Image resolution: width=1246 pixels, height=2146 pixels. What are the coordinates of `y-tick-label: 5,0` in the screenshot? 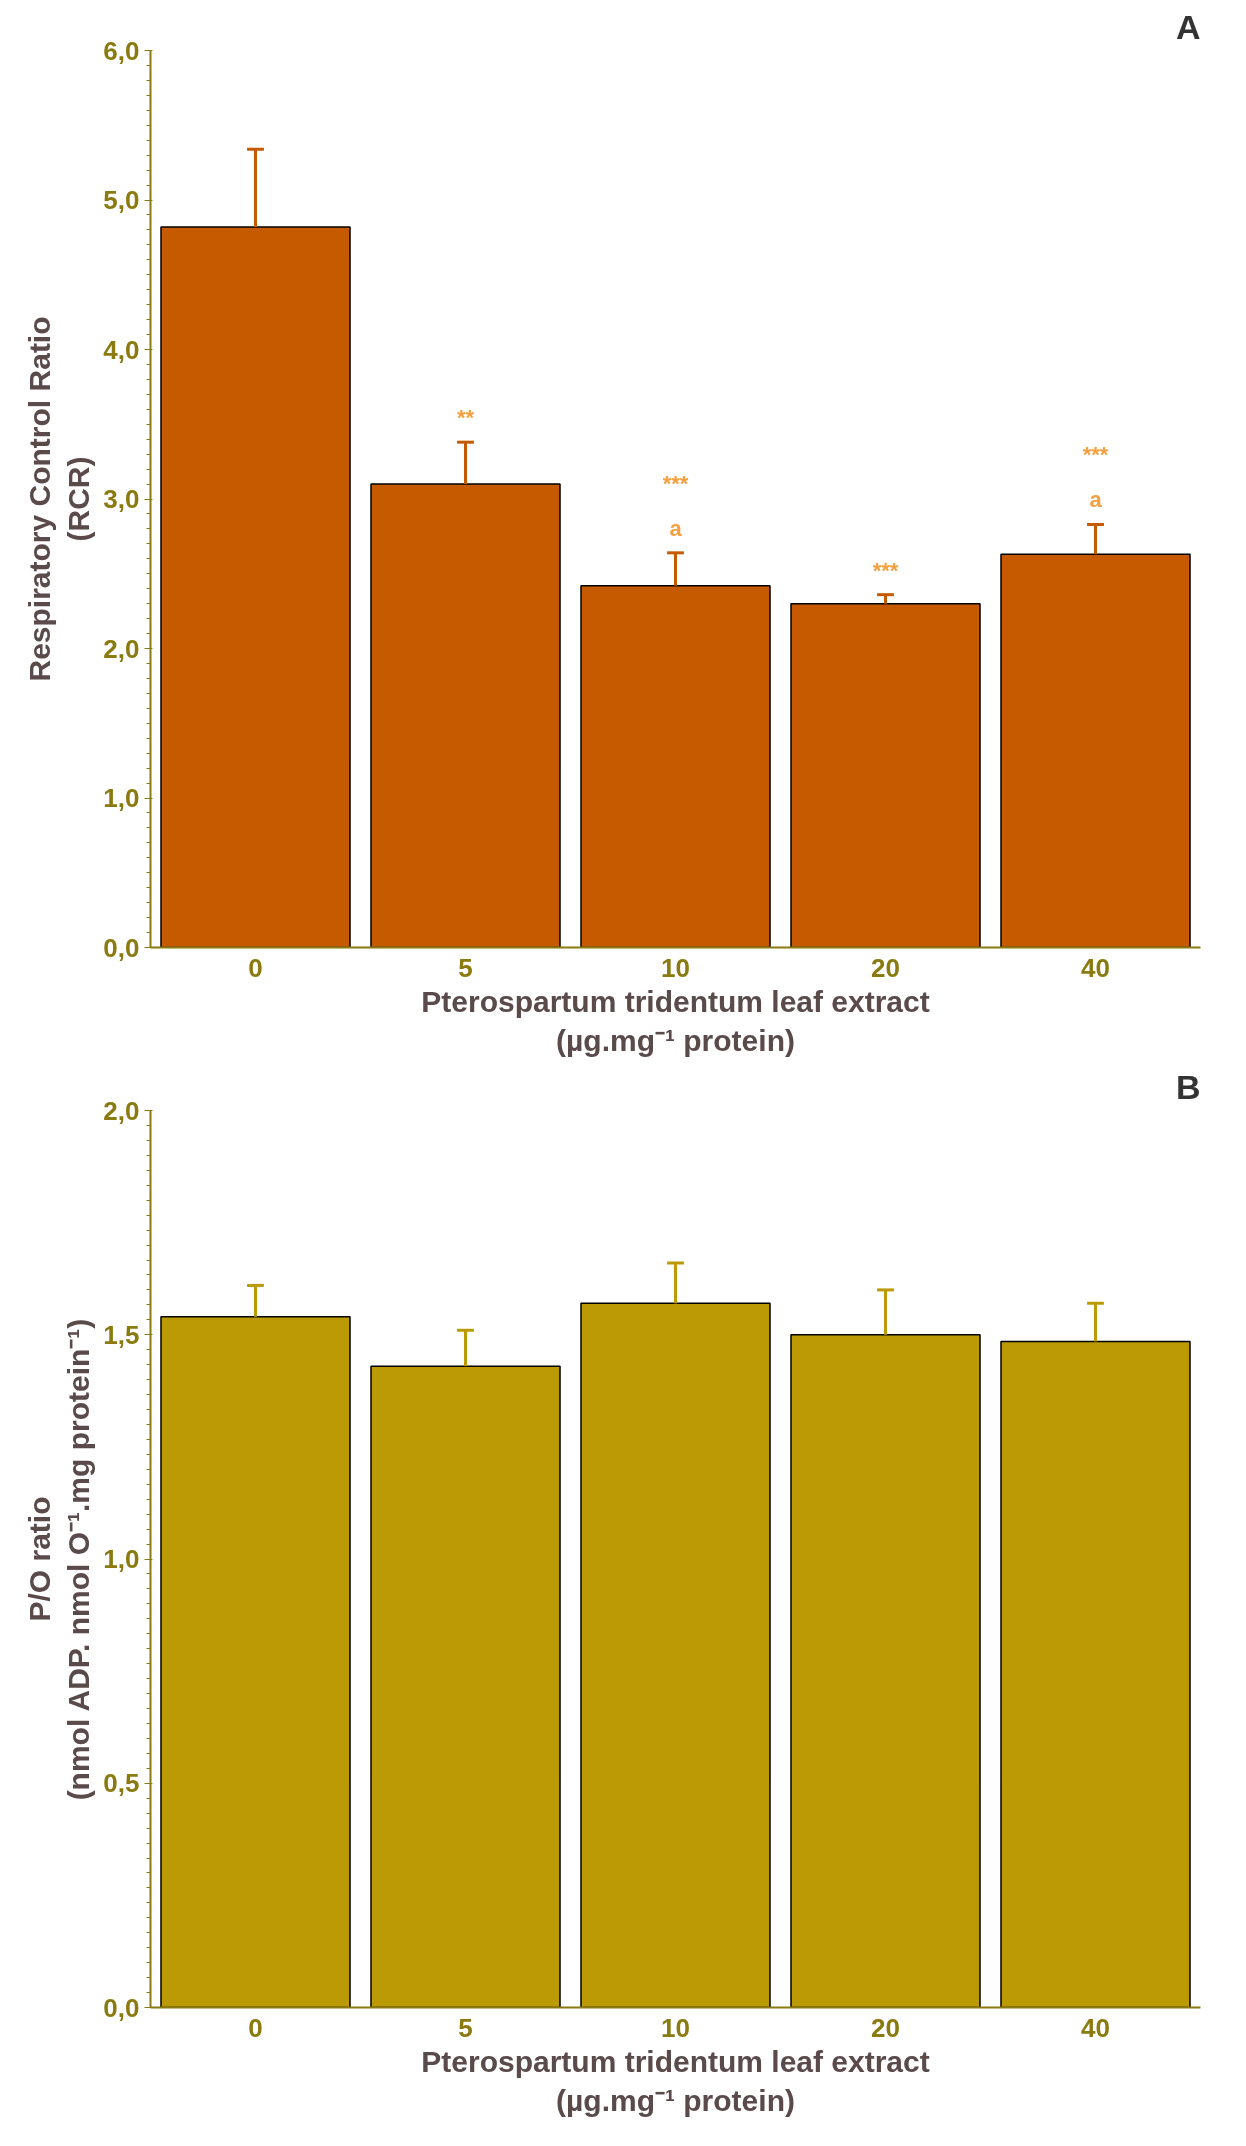 It's located at (121, 200).